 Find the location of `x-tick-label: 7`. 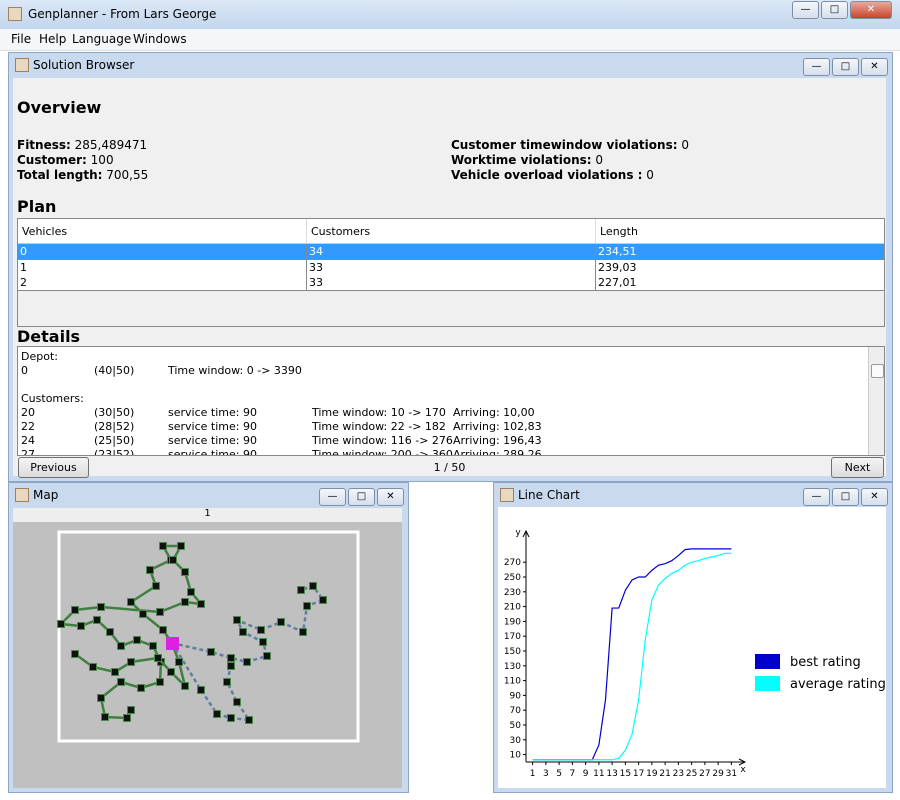

x-tick-label: 7 is located at coordinates (573, 774).